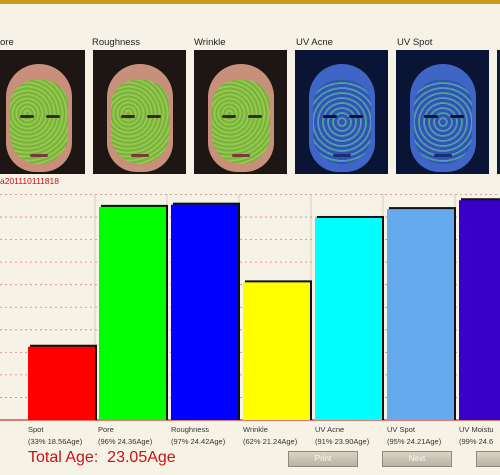  Describe the element at coordinates (61, 383) in the screenshot. I see `bar-spot` at that location.